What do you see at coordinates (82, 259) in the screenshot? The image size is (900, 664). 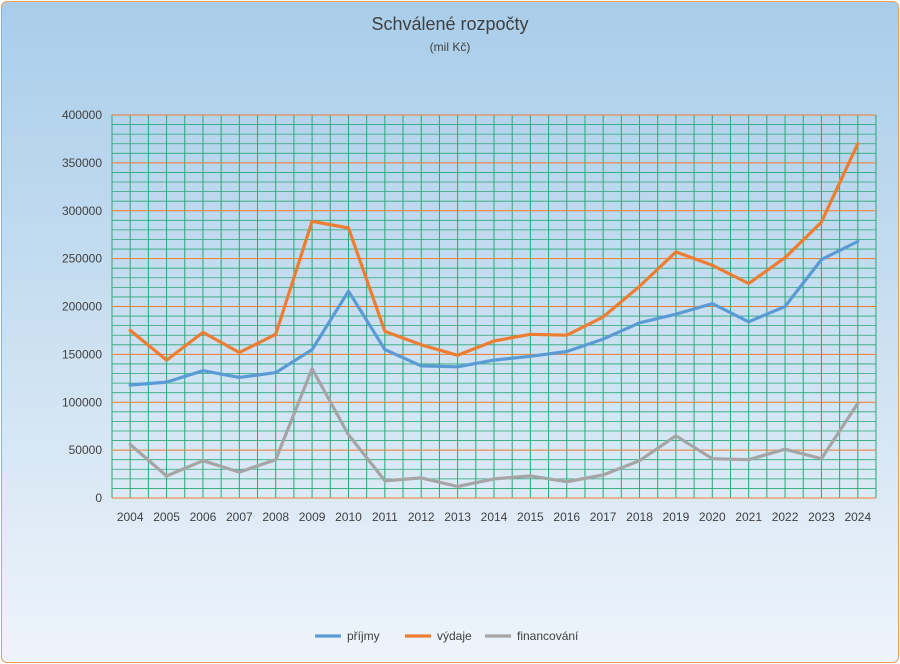 I see `y-tick-label: 250000` at bounding box center [82, 259].